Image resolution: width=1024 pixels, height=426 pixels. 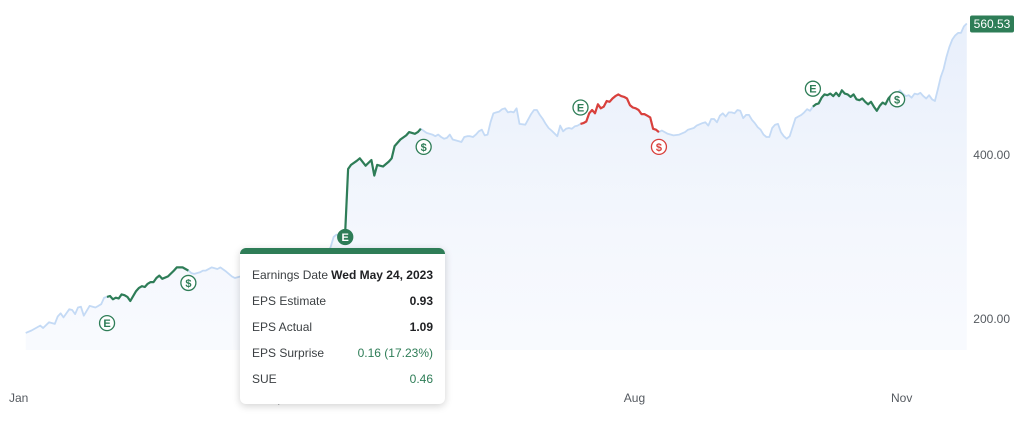 I want to click on tooltip-row-eps-estimate: EPS Estimate 0.93, so click(x=342, y=301).